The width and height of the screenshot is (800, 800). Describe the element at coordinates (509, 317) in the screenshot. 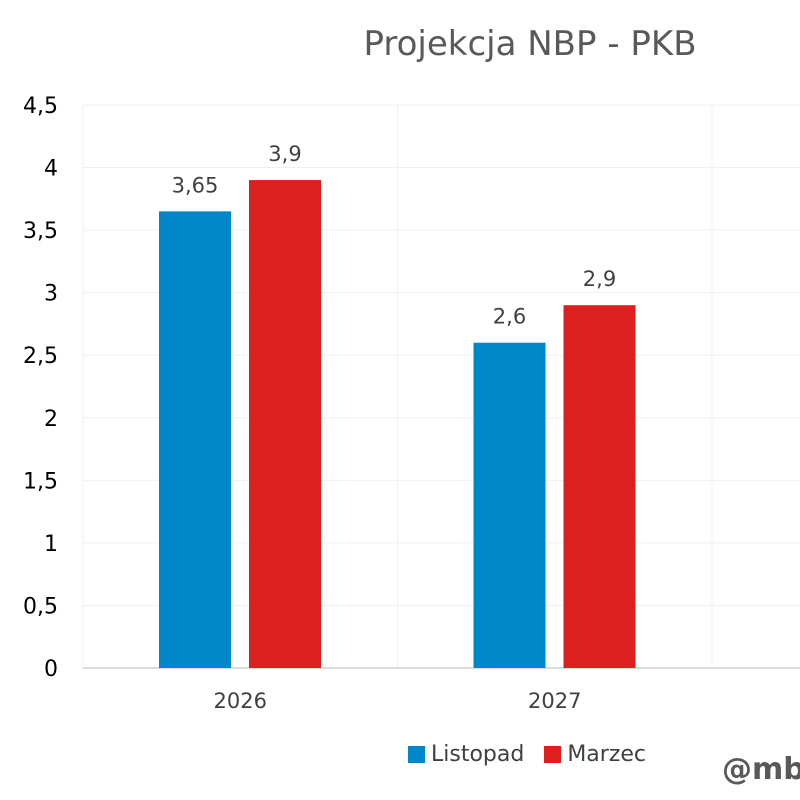

I see `data-label: 2,6` at that location.